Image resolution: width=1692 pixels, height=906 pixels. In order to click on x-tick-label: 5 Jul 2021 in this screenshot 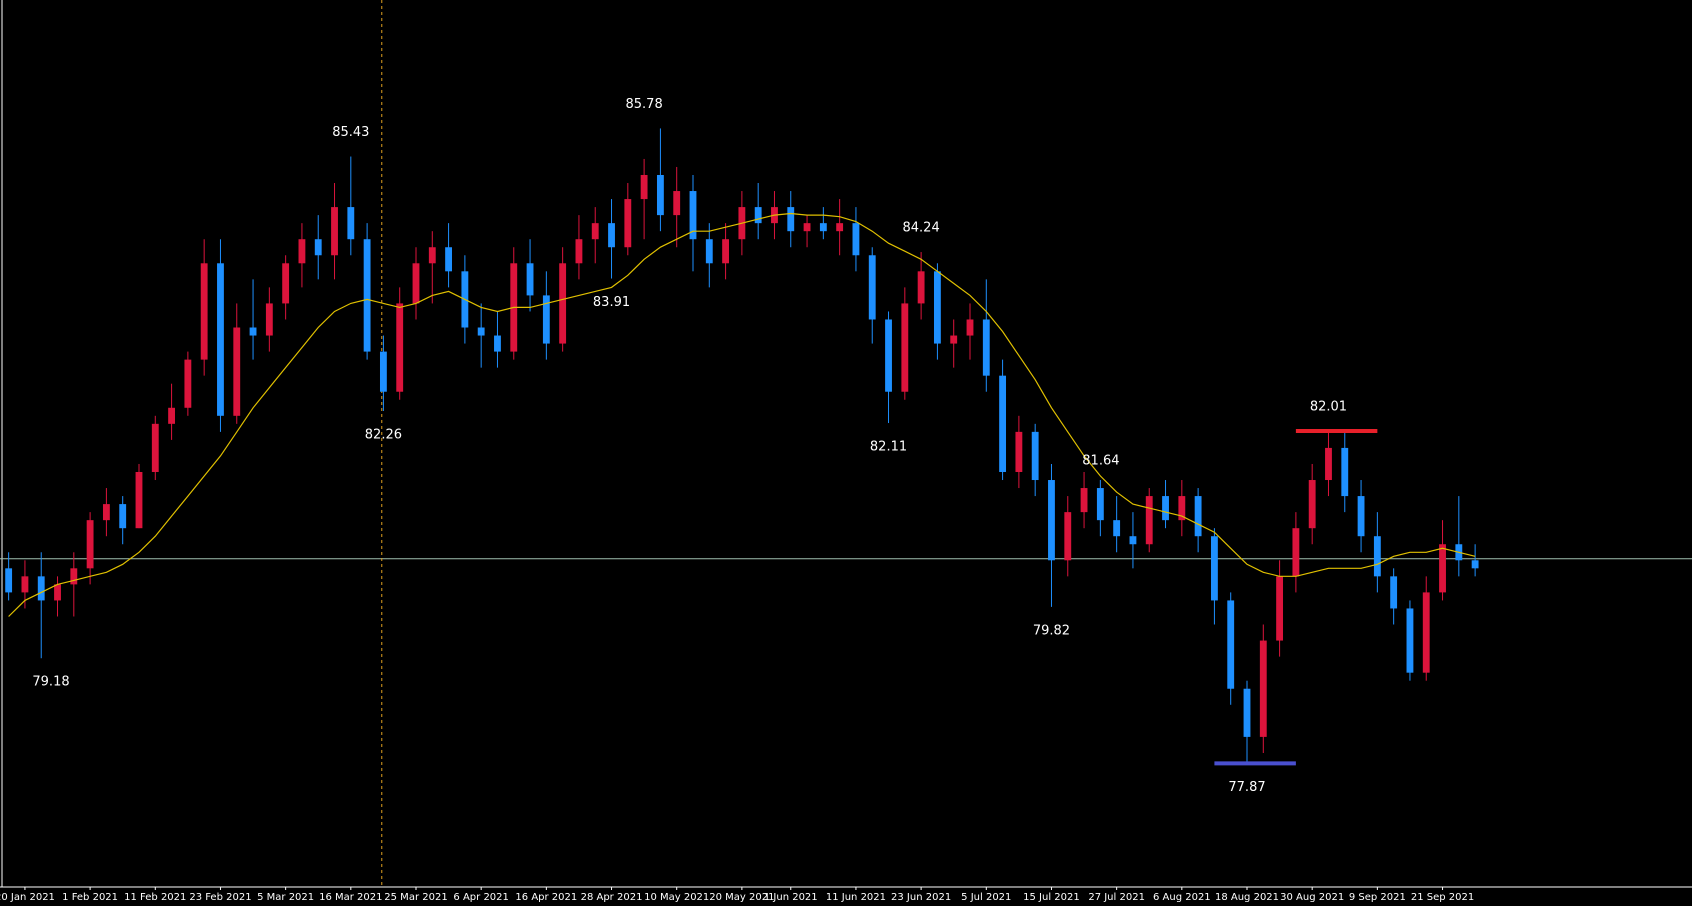, I will do `click(986, 897)`.